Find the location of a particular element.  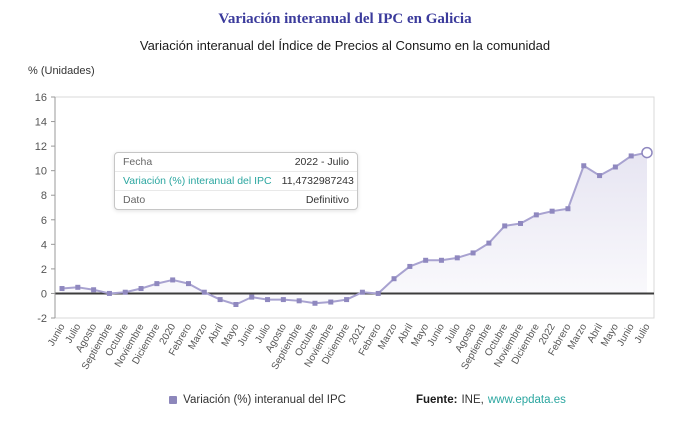

y-axis-tick-label: 2 is located at coordinates (44, 270).